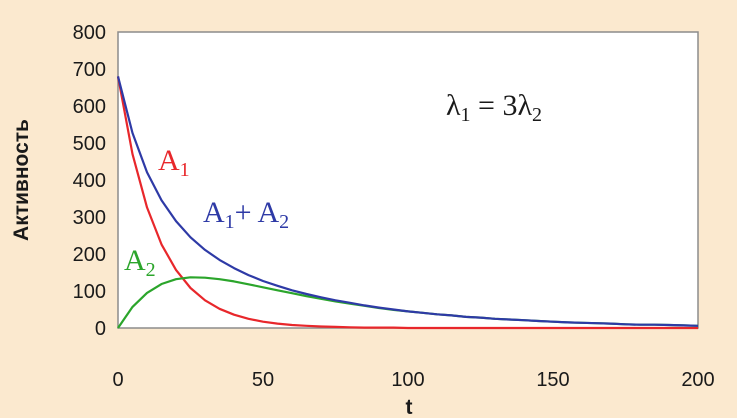 The image size is (737, 418). Describe the element at coordinates (89, 255) in the screenshot. I see `y-tick-label: 200` at that location.